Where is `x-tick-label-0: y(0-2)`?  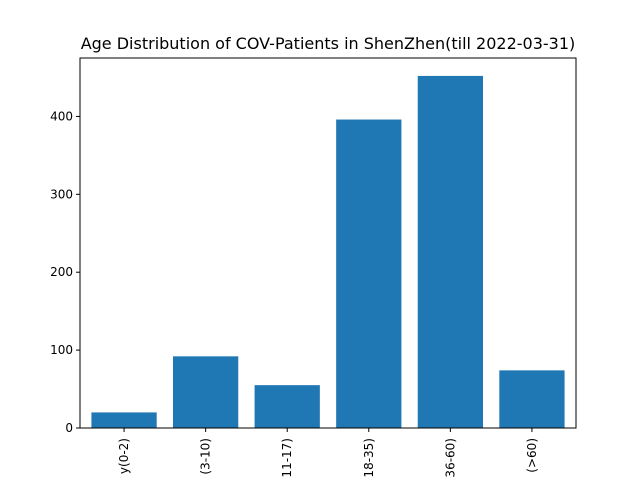
x-tick-label-0: y(0-2) is located at coordinates (124, 456).